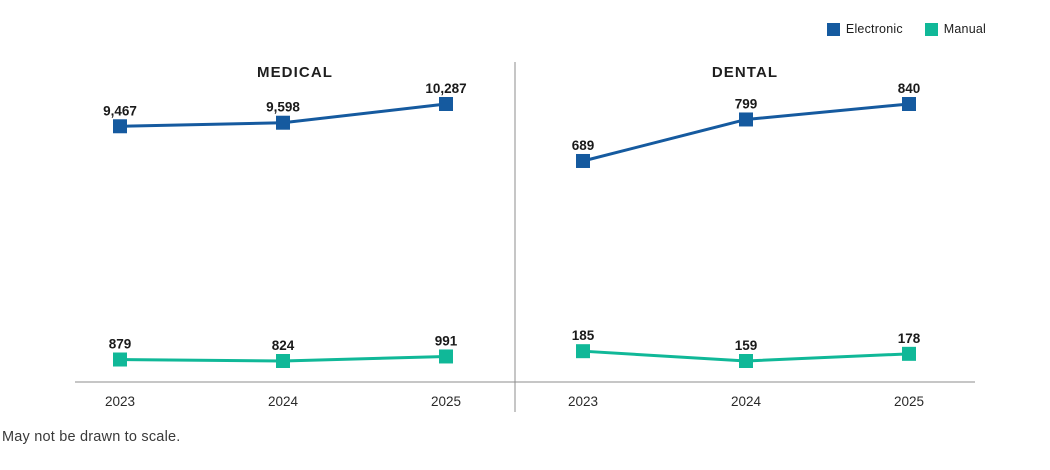 This screenshot has width=1050, height=470. Describe the element at coordinates (283, 345) in the screenshot. I see `medical-manual-value-label: 824` at that location.